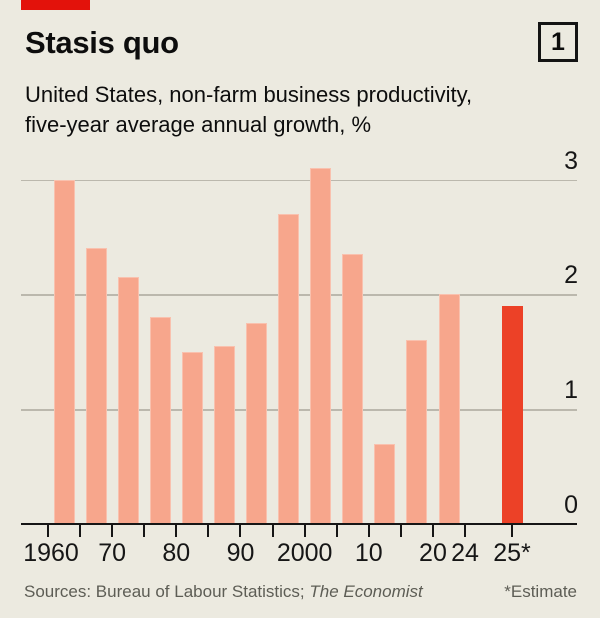 The height and width of the screenshot is (618, 600). I want to click on chart-title: Stasis quo, so click(102, 42).